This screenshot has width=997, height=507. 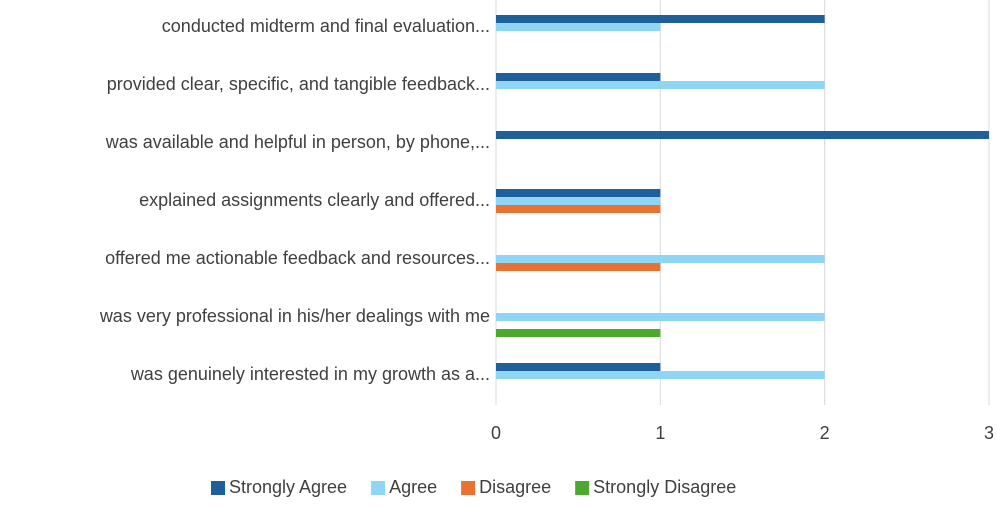 What do you see at coordinates (496, 433) in the screenshot?
I see `x-tick-label: 0` at bounding box center [496, 433].